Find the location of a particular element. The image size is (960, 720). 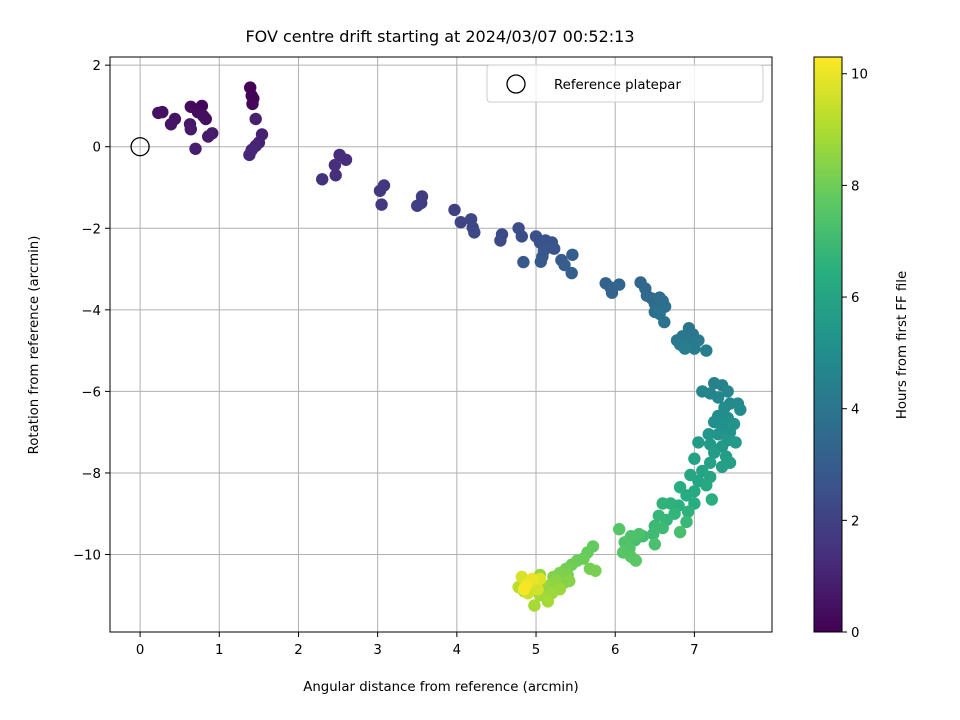

x-tick-label: 6 is located at coordinates (615, 650).